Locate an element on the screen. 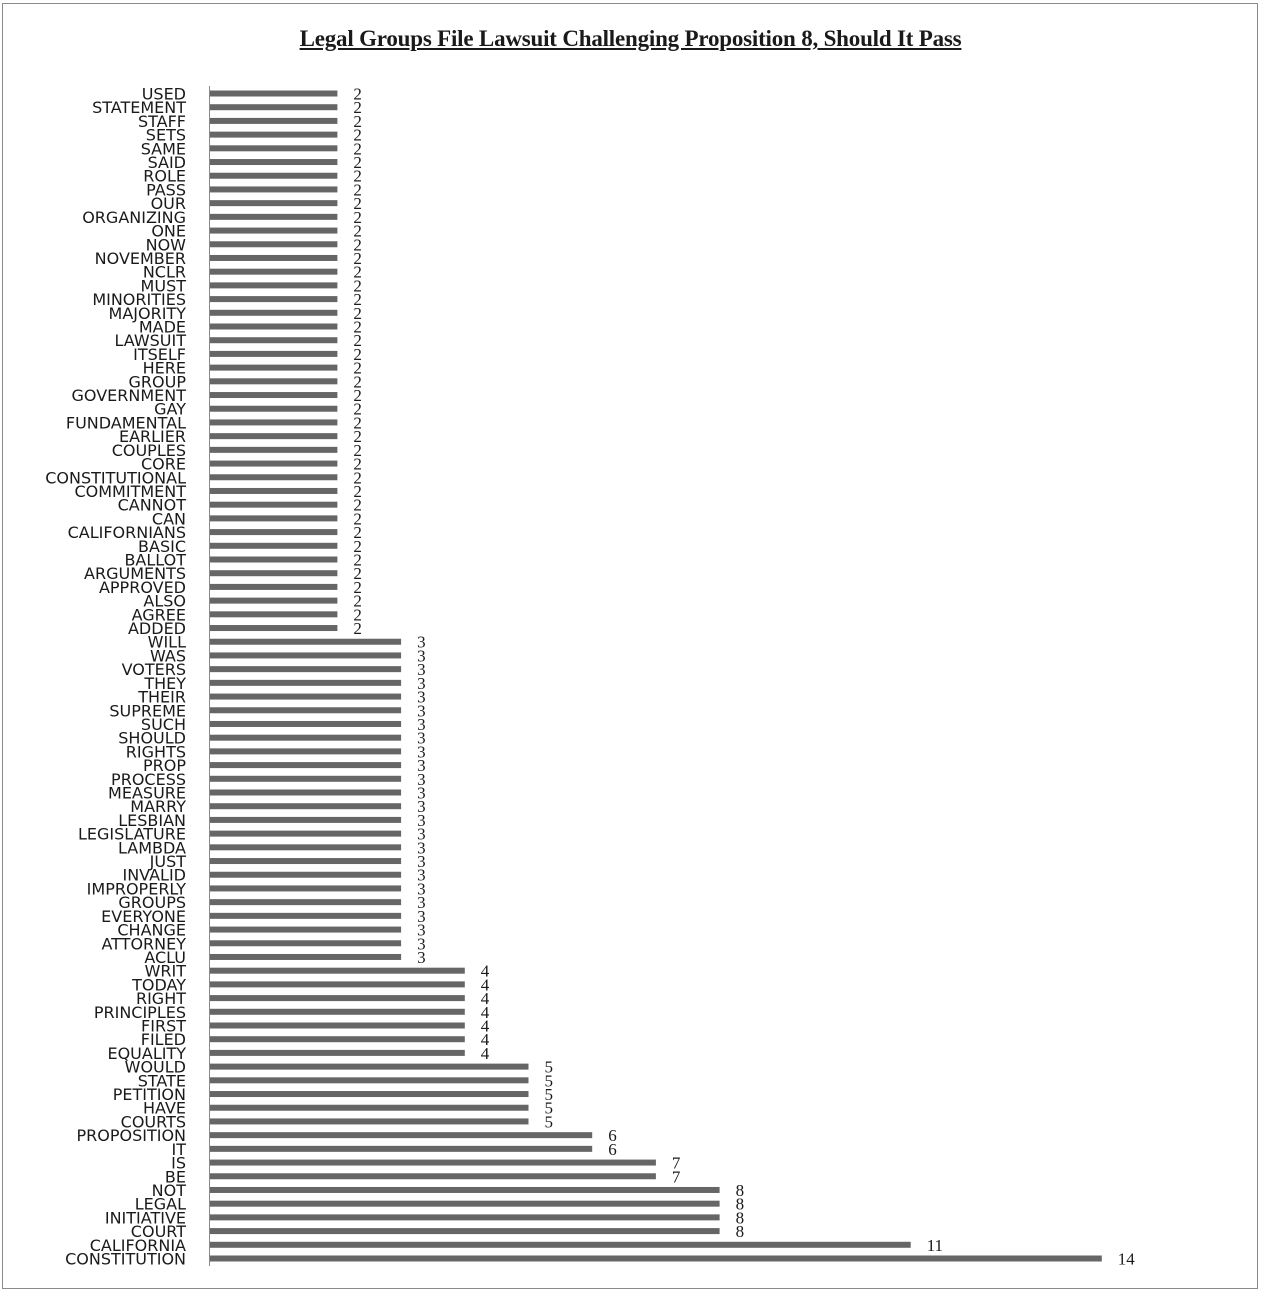 This screenshot has width=1261, height=1293. bar-petition is located at coordinates (369, 1094).